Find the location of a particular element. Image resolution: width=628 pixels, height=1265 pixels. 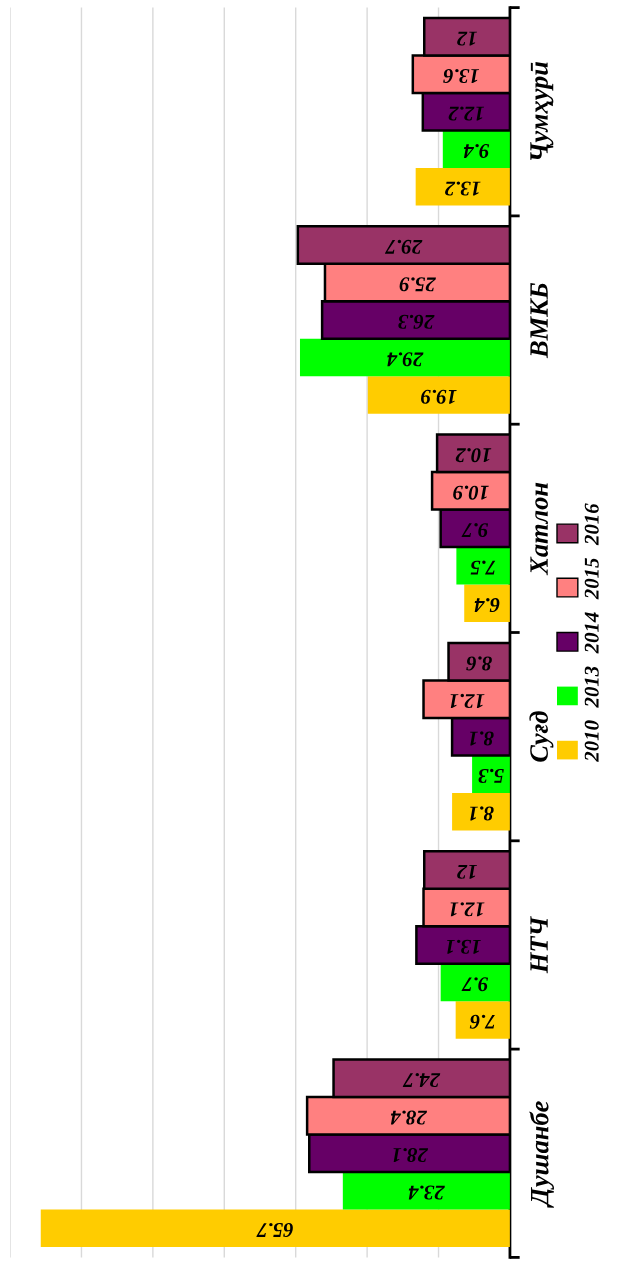

data-label: 12.2 is located at coordinates (466, 113).